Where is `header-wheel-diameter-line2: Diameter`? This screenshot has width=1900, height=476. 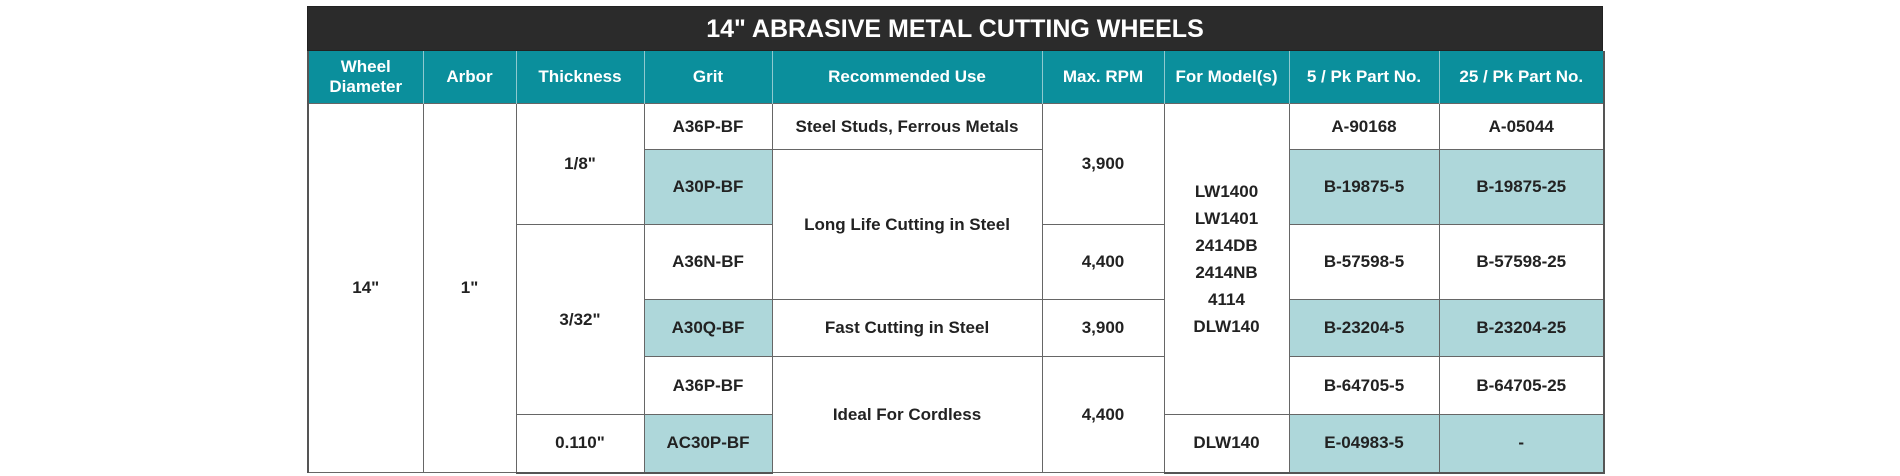
header-wheel-diameter-line2: Diameter is located at coordinates (366, 86).